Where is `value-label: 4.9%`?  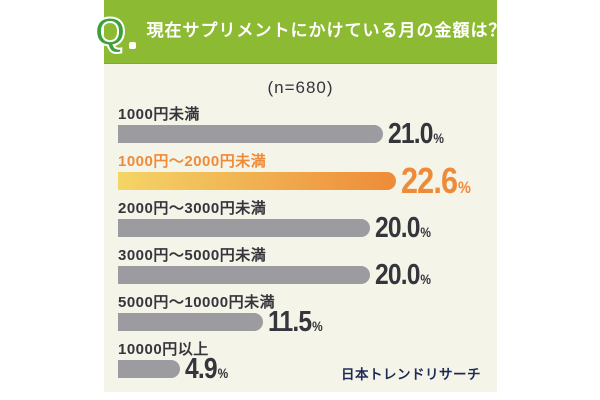
value-label: 4.9% is located at coordinates (207, 368).